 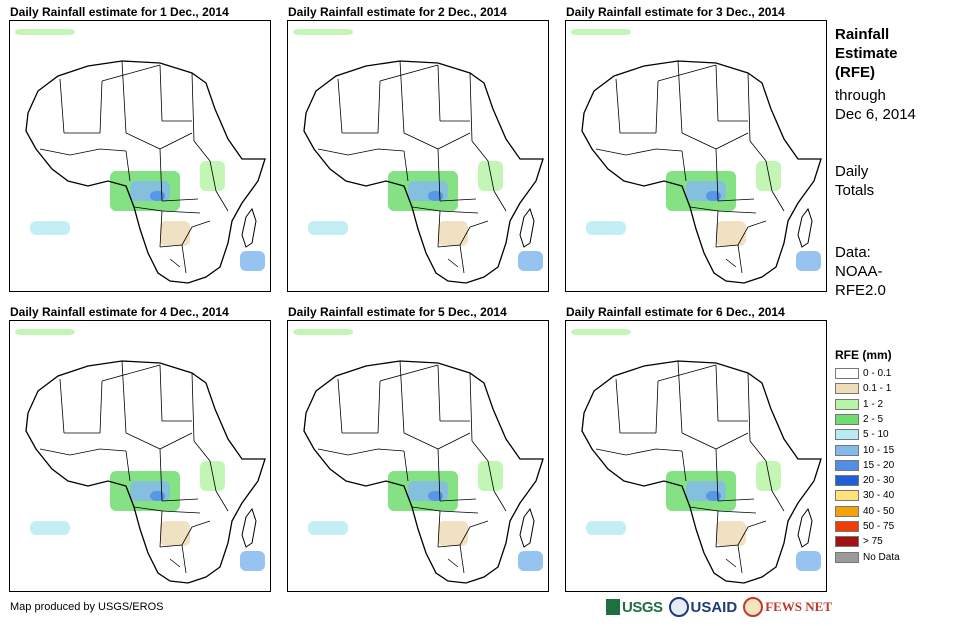 What do you see at coordinates (876, 435) in the screenshot?
I see `legend-label: 5 - 10` at bounding box center [876, 435].